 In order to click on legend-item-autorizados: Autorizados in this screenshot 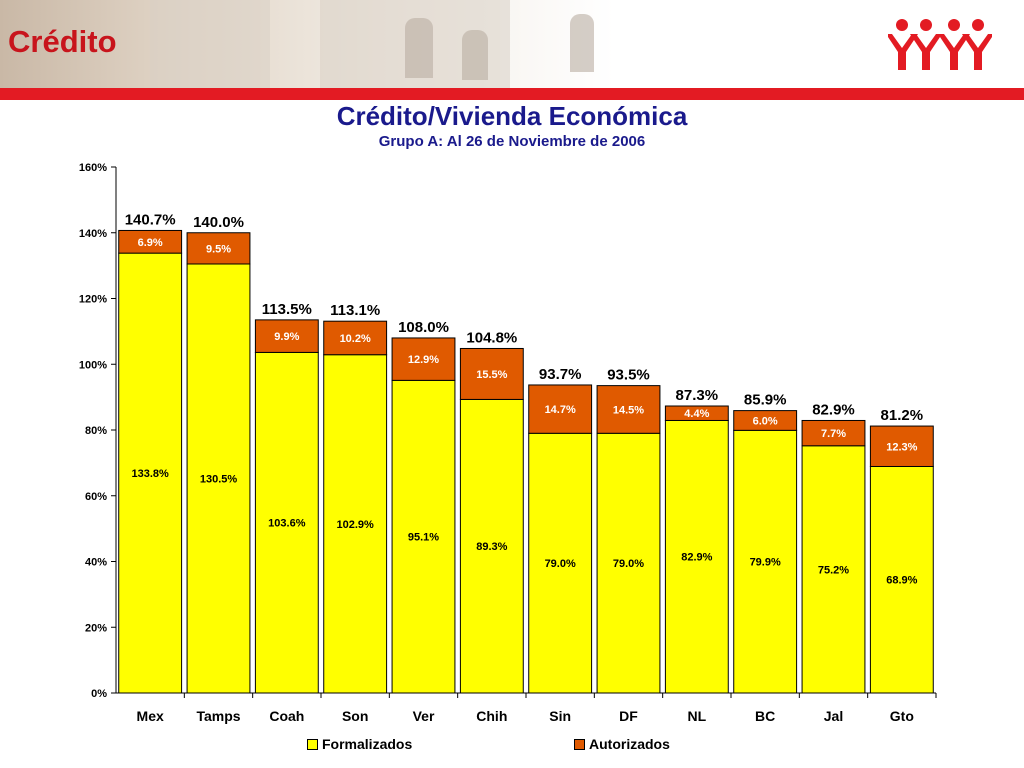, I will do `click(622, 744)`.